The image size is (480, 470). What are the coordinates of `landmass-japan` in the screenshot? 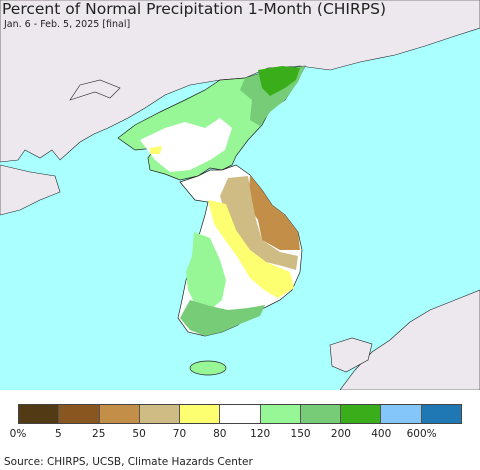 It's located at (409, 339).